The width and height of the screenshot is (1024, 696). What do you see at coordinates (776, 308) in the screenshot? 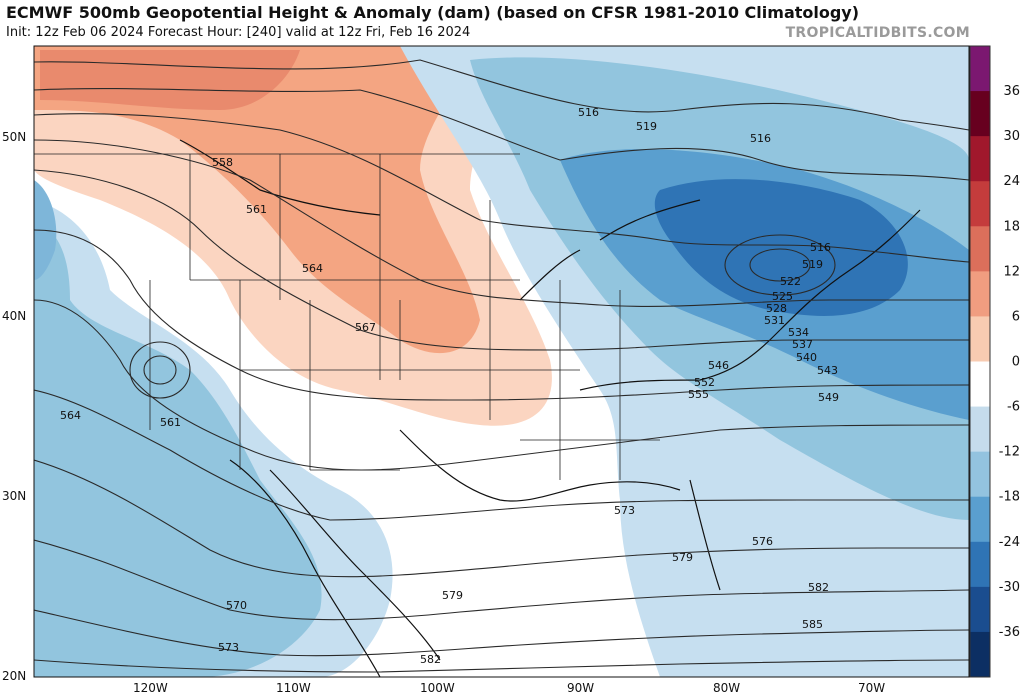
I see `contour-label: 528` at bounding box center [776, 308].